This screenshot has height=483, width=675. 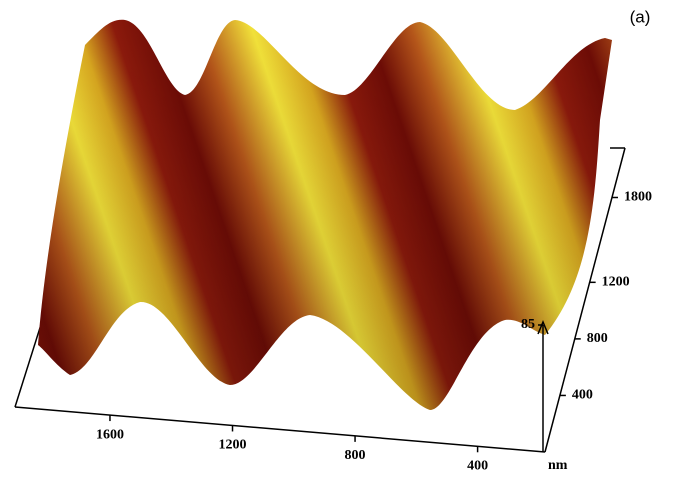 I want to click on x-tick-label: 400, so click(x=477, y=465).